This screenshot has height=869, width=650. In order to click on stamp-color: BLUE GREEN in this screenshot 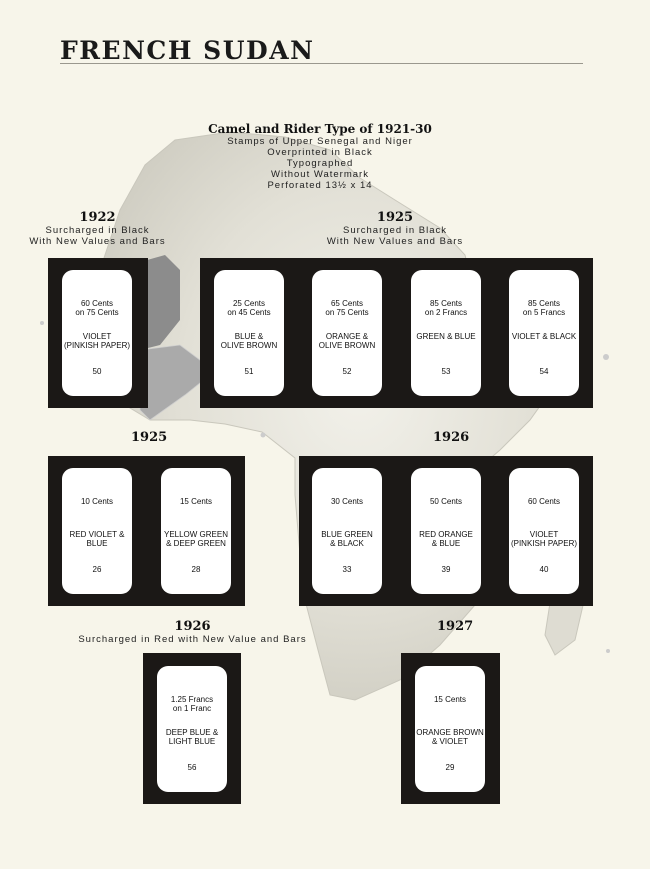, I will do `click(347, 534)`.